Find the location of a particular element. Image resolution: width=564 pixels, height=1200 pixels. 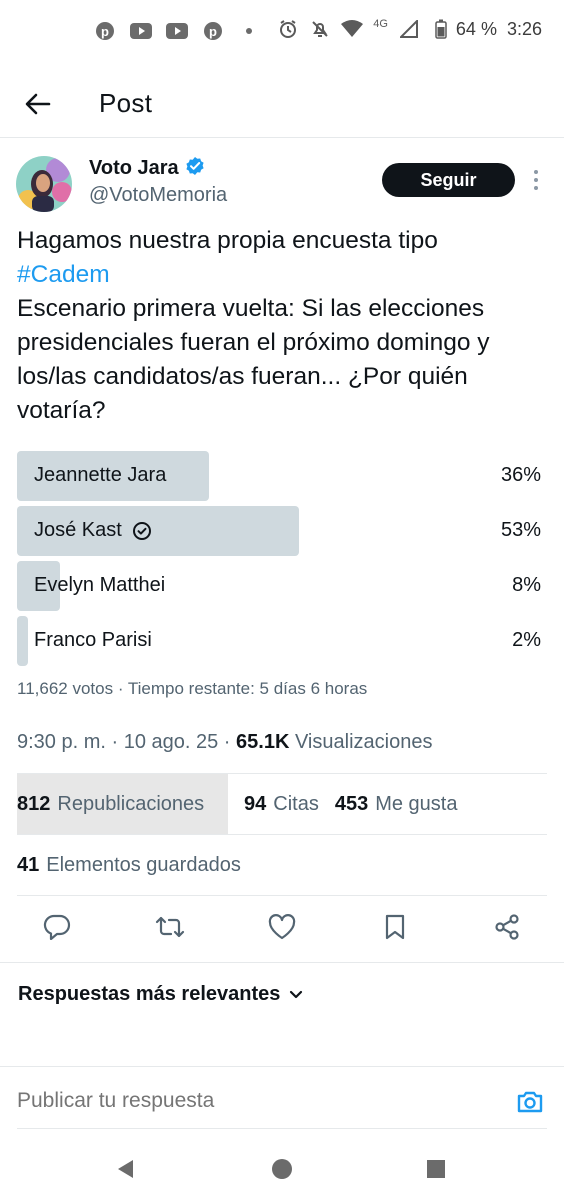

poll-option-label-wrap: Franco Parisi is located at coordinates (93, 640).